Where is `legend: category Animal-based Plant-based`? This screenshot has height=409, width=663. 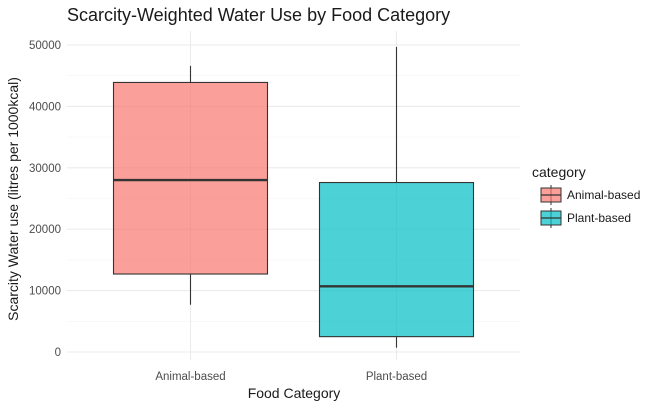
legend: category Animal-based Plant-based is located at coordinates (586, 196).